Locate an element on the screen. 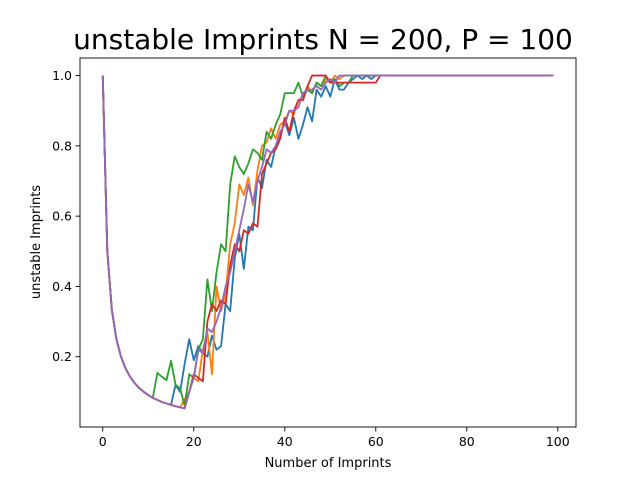 Image resolution: width=640 pixels, height=480 pixels. y-tick-label: 0.8 is located at coordinates (62, 145).